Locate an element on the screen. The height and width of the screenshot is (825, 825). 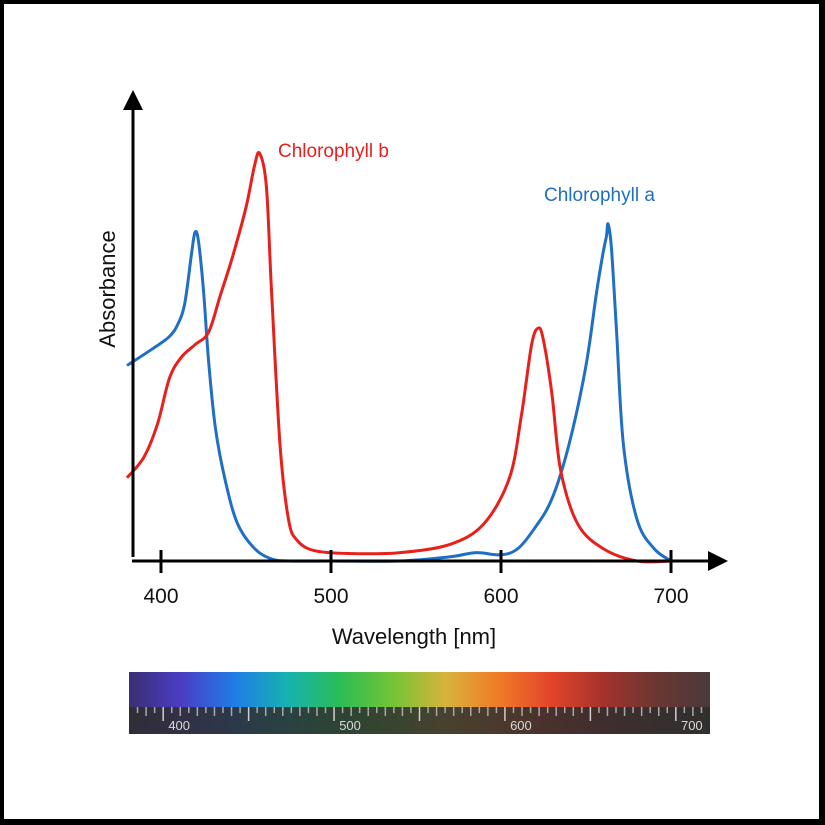
spectrum-label: 700 is located at coordinates (692, 725).